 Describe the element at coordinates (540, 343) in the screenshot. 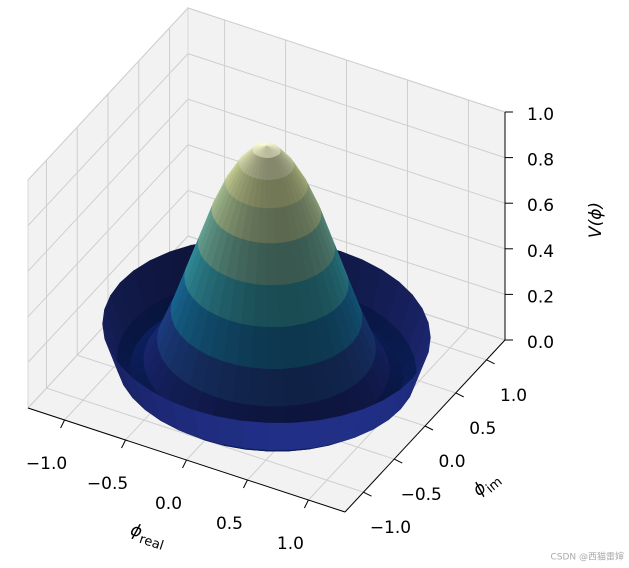

I see `z-tick-label: 0.0` at that location.